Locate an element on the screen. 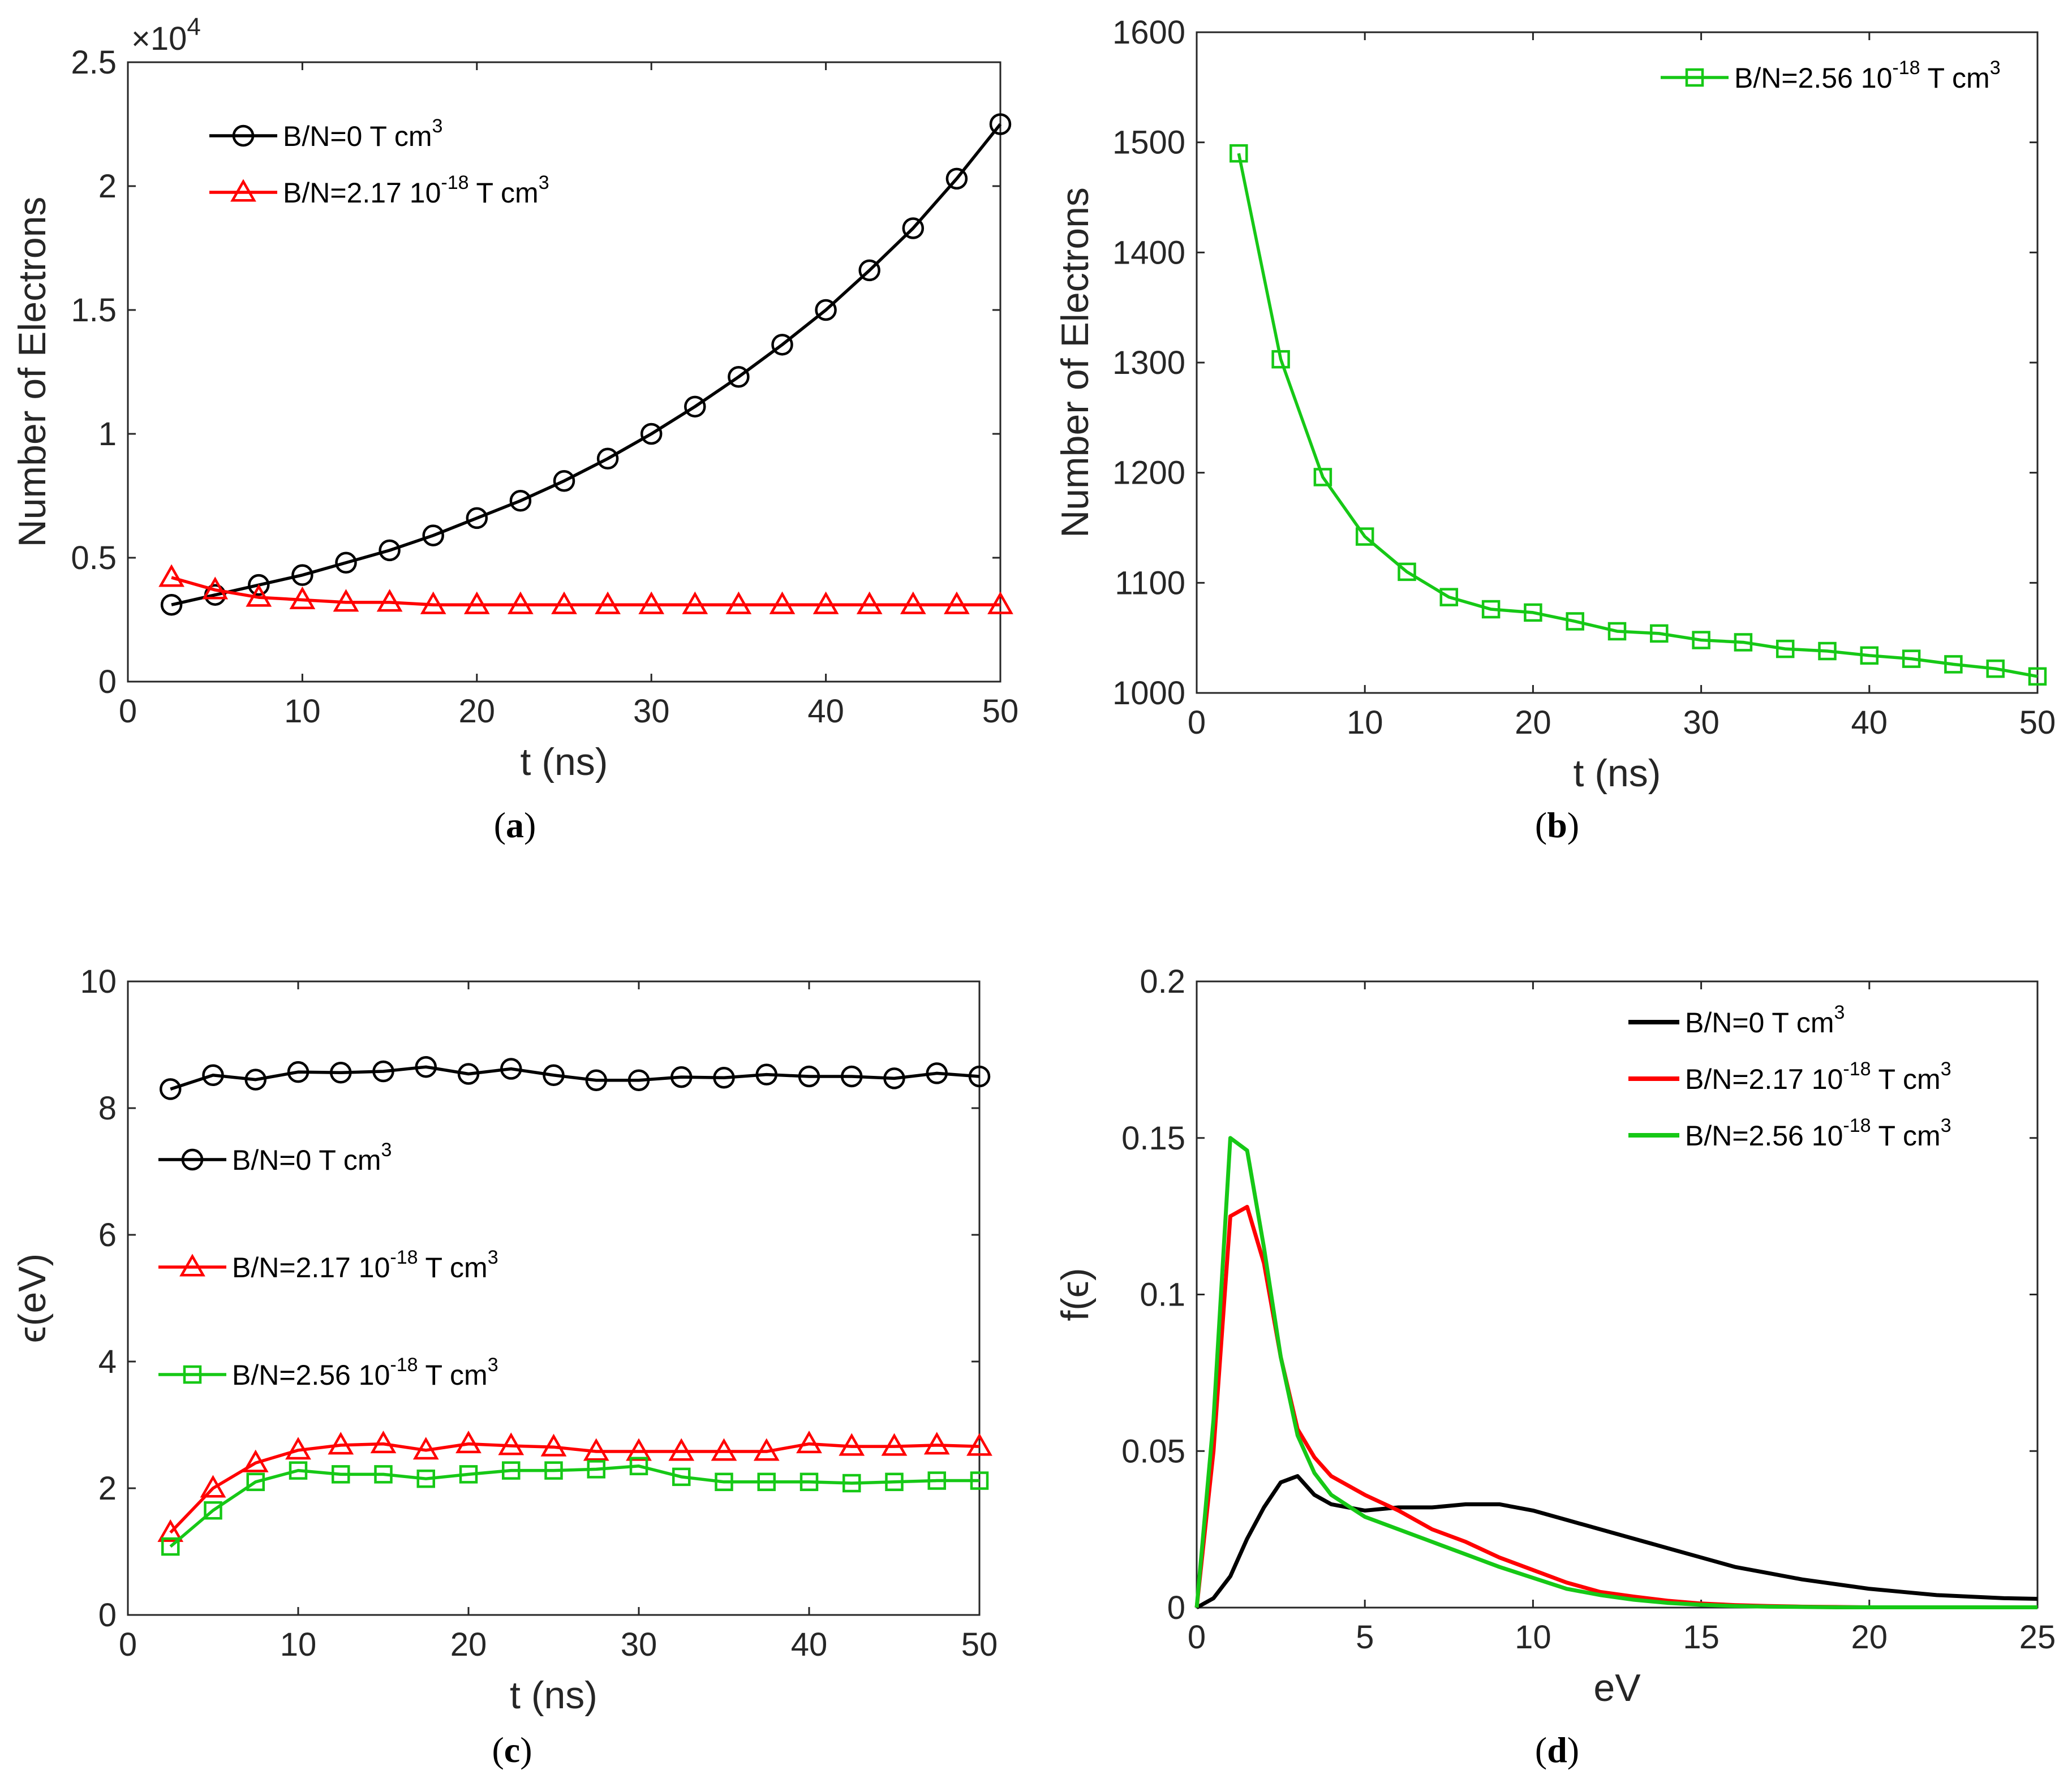  y-tick-label: 6 is located at coordinates (107, 1235).